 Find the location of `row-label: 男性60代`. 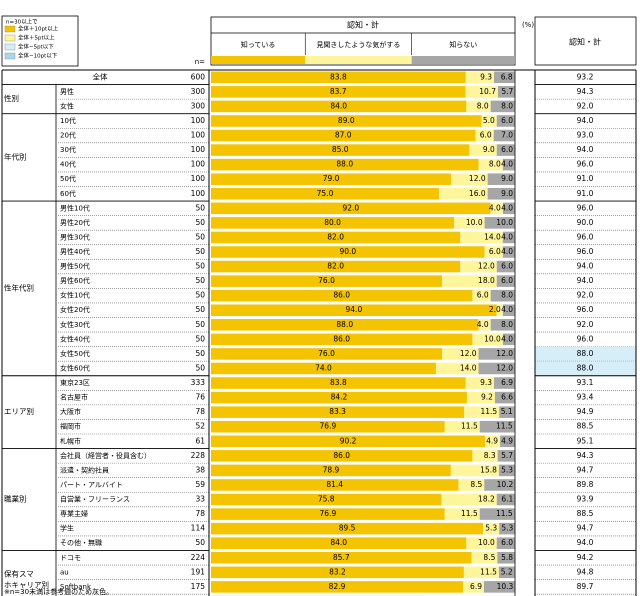

row-label: 男性60代 is located at coordinates (75, 280).